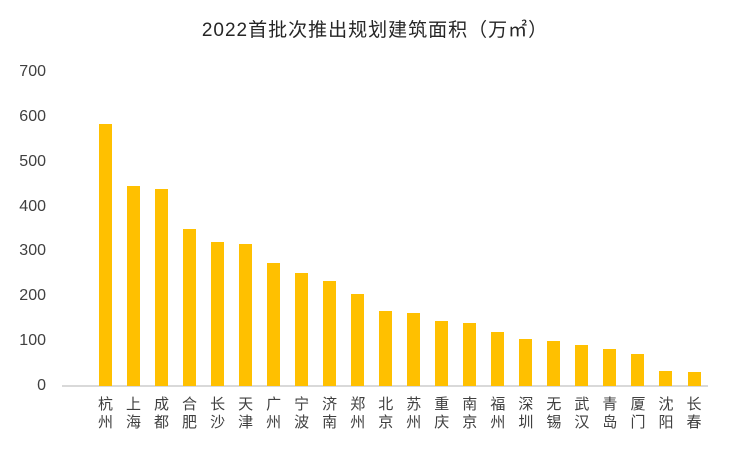  Describe the element at coordinates (638, 370) in the screenshot. I see `bar-厦门` at that location.